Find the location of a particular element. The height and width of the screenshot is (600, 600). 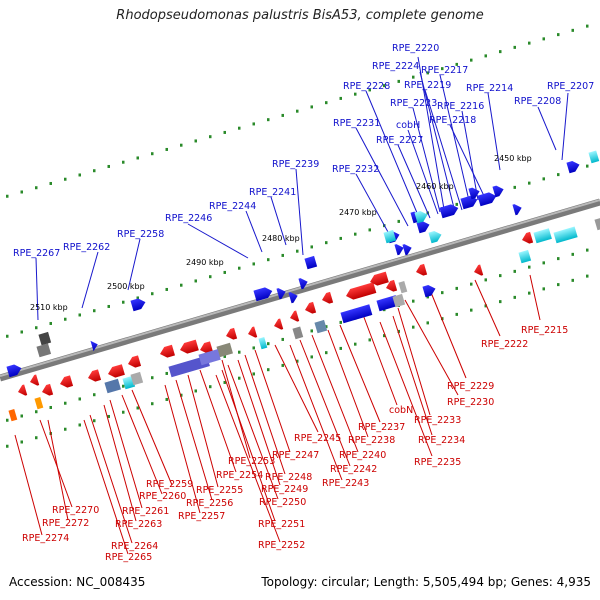

reverse-gene-label: RPE_2263 is located at coordinates (138, 524).